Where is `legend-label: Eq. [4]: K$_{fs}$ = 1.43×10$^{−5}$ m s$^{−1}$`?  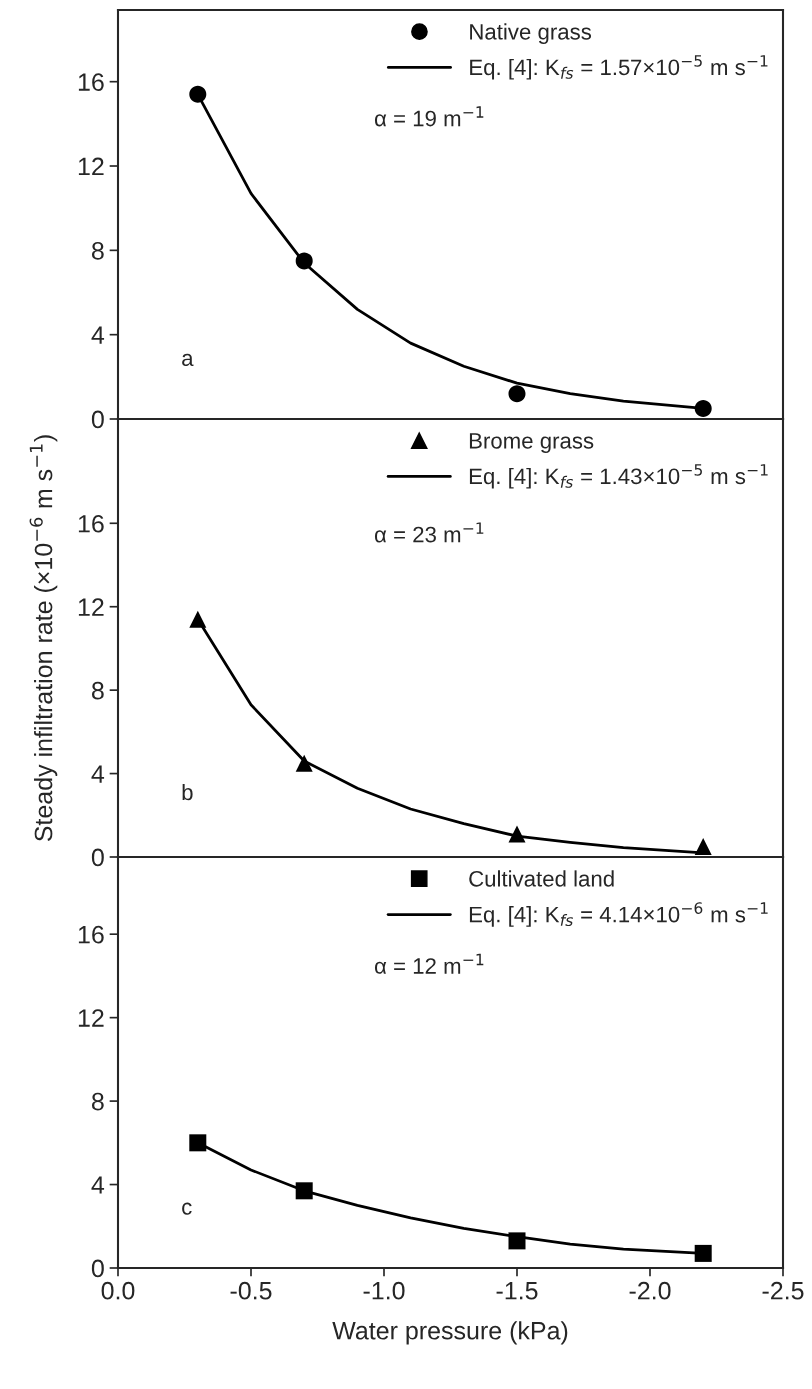 legend-label: Eq. [4]: K$_{fs}$ = 1.43×10$^{−5}$ m s$^{−1}$ is located at coordinates (618, 476).